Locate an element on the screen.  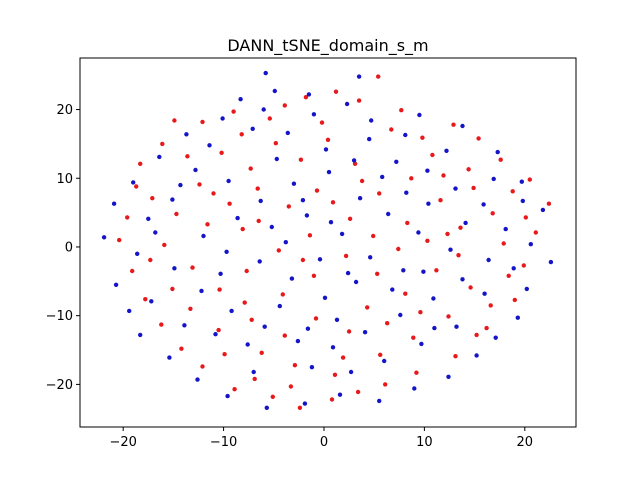
x-tick-label-1: −10 is located at coordinates (223, 442).